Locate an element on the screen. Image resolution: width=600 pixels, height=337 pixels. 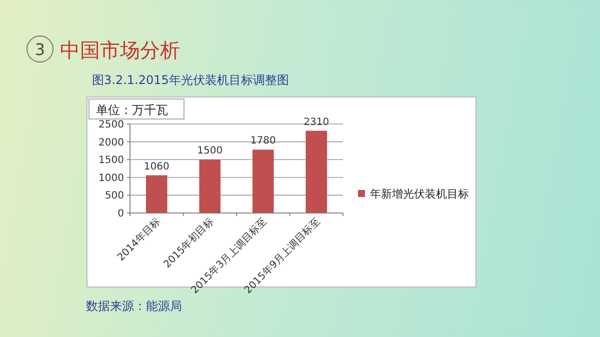
chart-subtitle: 图3.2.1.2015年光伏装机目标调整图 is located at coordinates (190, 80).